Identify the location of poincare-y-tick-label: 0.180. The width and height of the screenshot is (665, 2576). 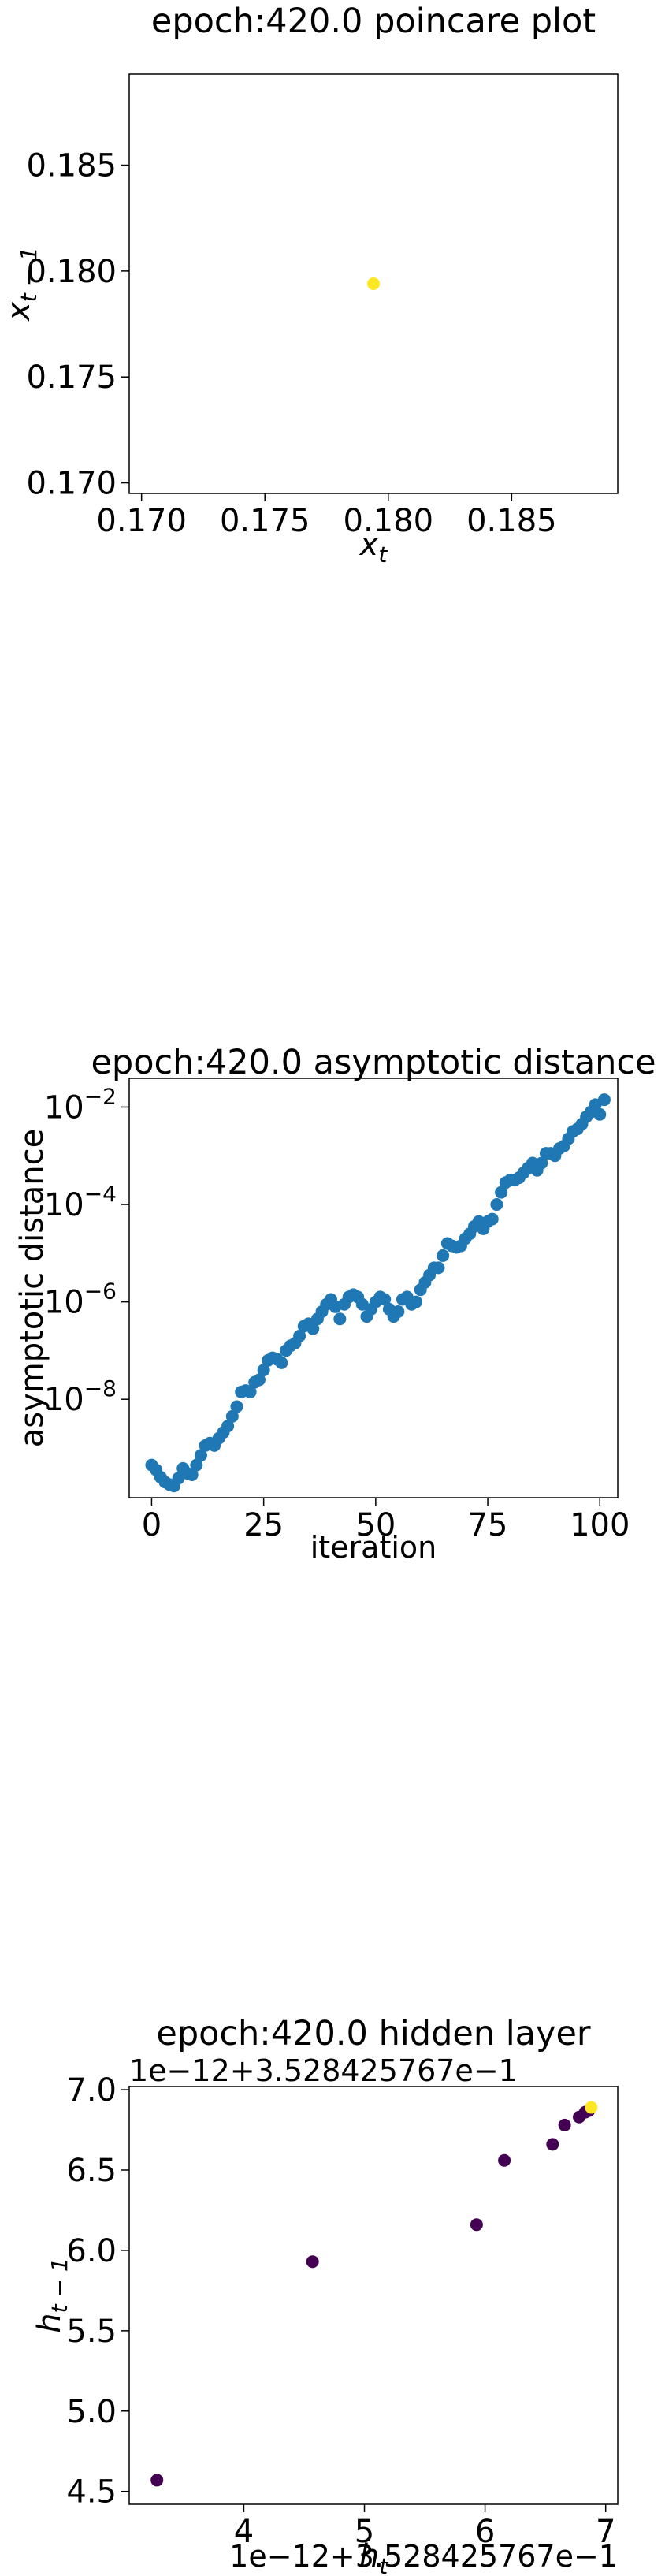
(71, 272).